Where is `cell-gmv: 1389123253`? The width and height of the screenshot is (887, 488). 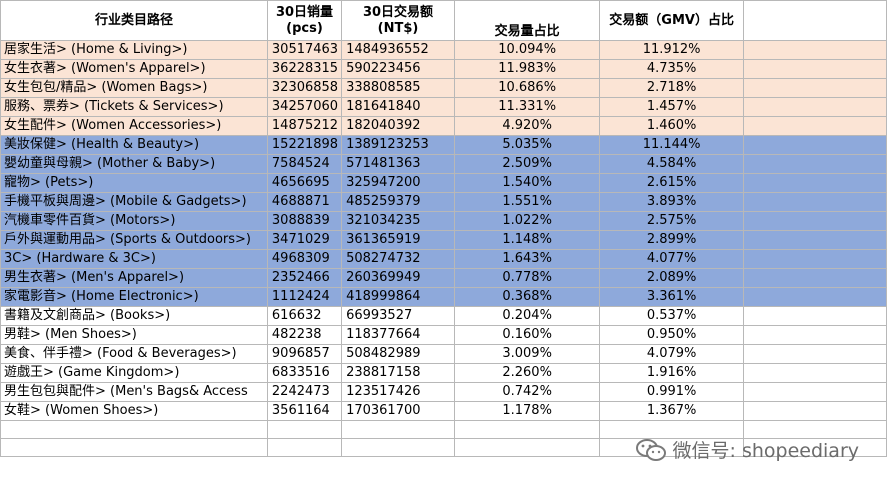
cell-gmv: 1389123253 is located at coordinates (398, 145).